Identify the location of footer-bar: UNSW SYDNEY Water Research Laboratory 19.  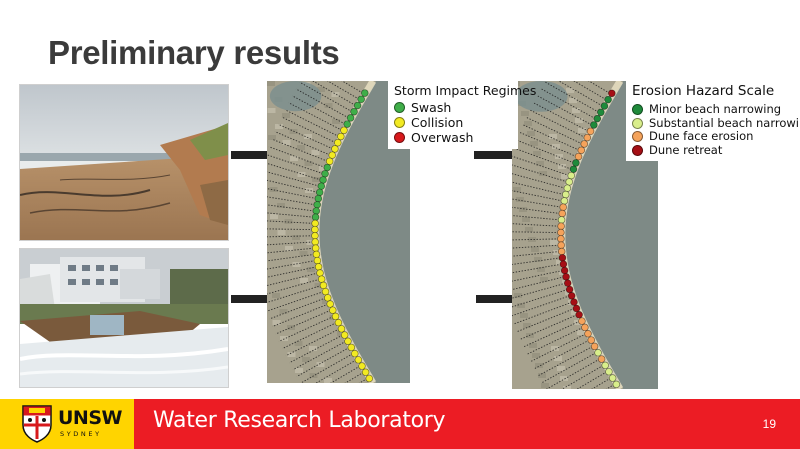
(400, 424).